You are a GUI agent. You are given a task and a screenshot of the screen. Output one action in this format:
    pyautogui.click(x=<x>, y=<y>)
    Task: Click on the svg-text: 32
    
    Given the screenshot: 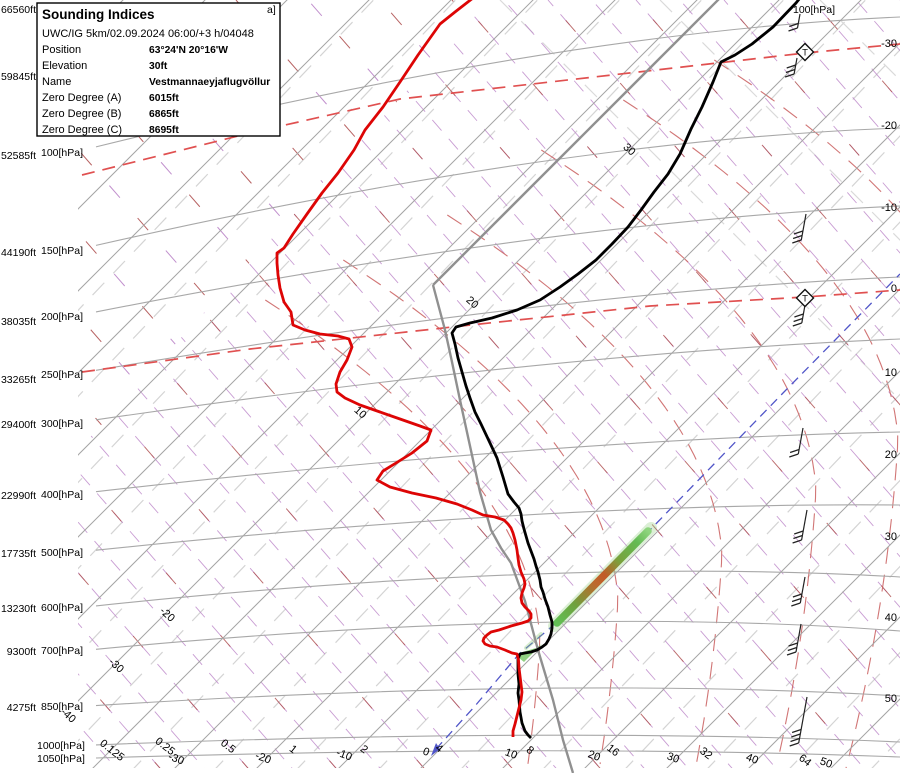 What is the action you would take?
    pyautogui.click(x=705, y=753)
    